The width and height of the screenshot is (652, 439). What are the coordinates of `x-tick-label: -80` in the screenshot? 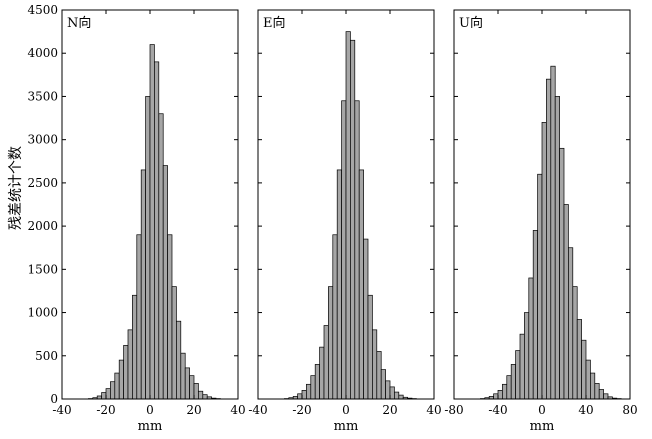 It's located at (453, 410).